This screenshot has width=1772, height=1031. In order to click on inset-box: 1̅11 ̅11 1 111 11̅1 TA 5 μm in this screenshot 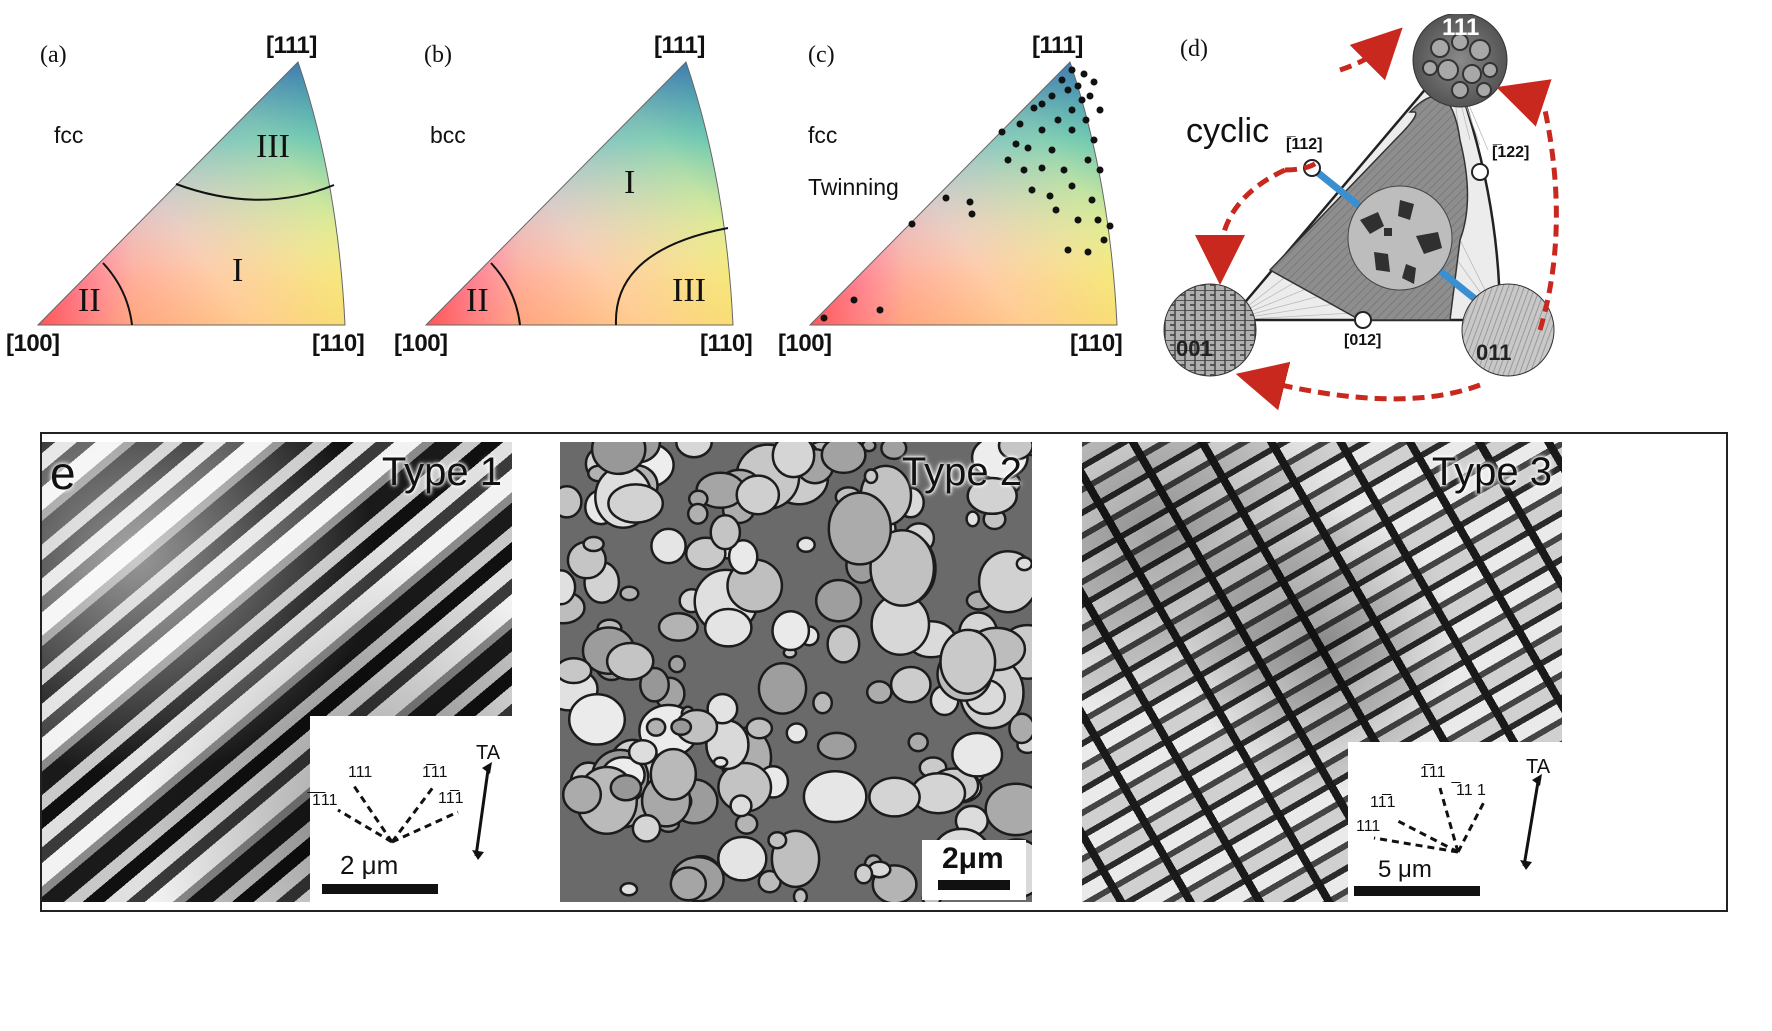, I will do `click(1455, 822)`.